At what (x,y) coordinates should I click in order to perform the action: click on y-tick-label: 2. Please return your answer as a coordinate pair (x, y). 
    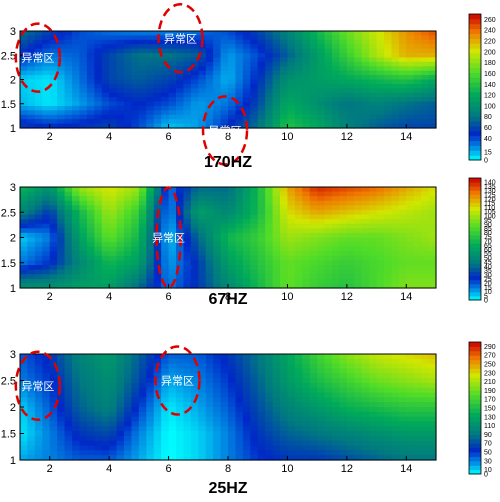
    Looking at the image, I should click on (13, 408).